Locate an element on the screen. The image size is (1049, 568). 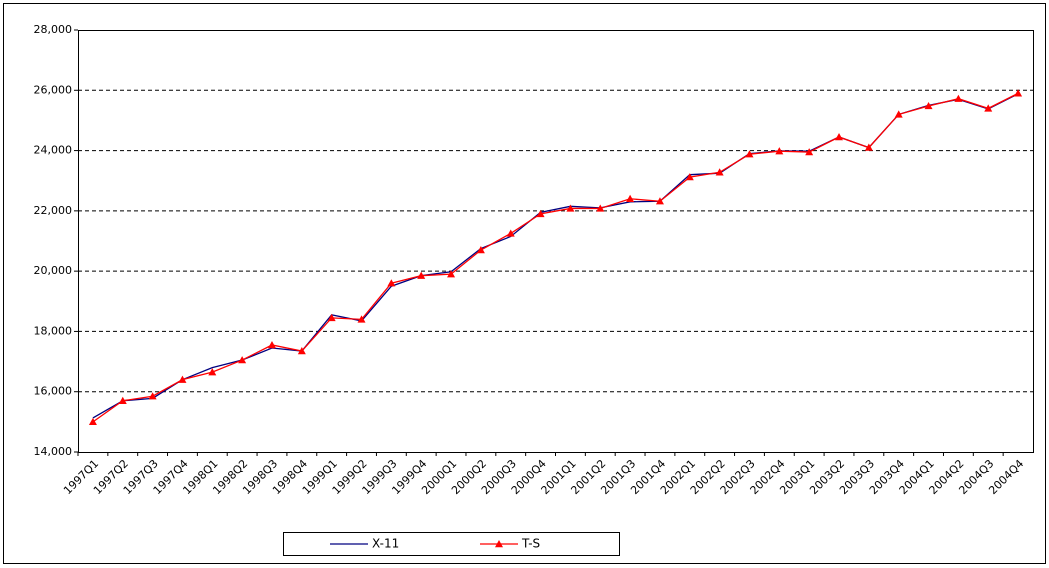
legend-label: T-S is located at coordinates (530, 544).